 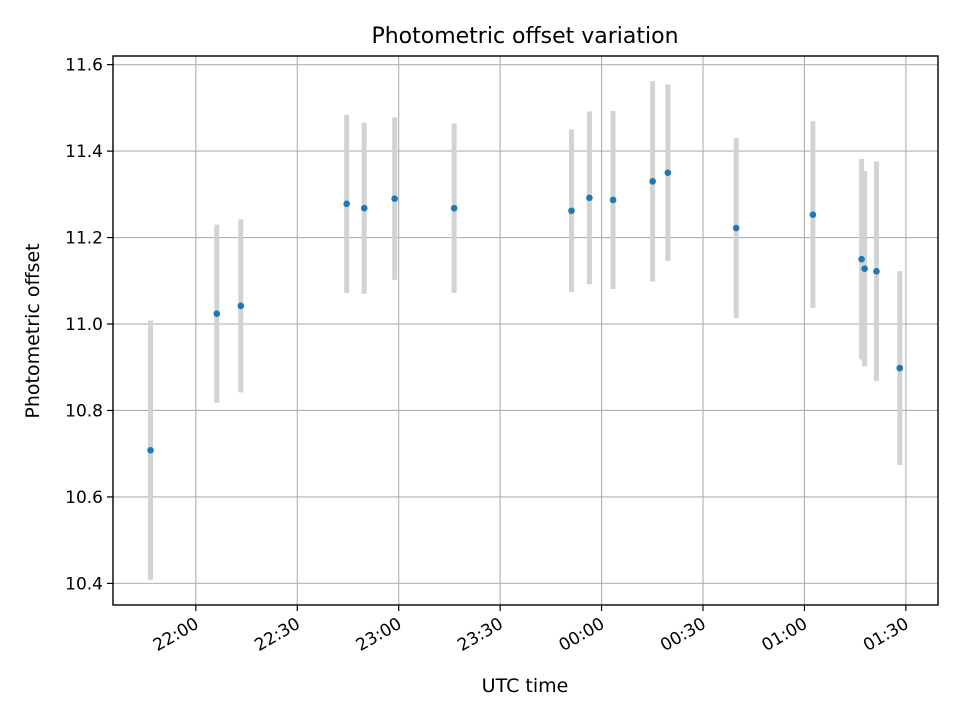 I want to click on y-axis-label: Photometric offset, so click(x=33, y=330).